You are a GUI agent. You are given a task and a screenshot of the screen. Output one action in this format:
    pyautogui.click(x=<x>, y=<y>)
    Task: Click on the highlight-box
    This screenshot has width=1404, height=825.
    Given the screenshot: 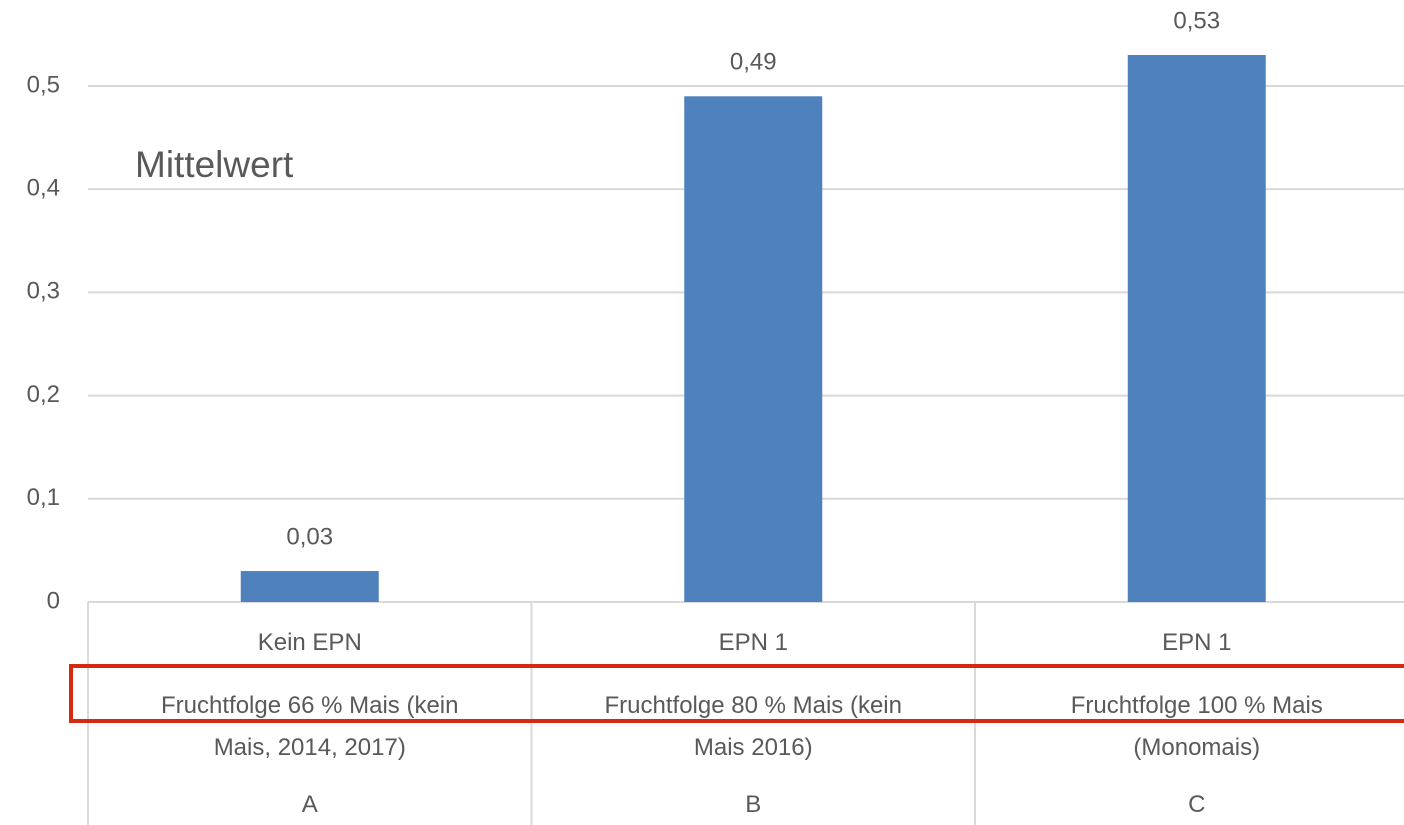 What is the action you would take?
    pyautogui.click(x=736, y=693)
    